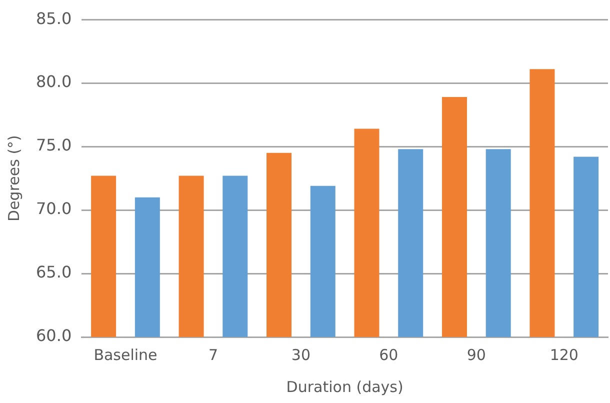  I want to click on y-tick-label: 75.0, so click(54, 145).